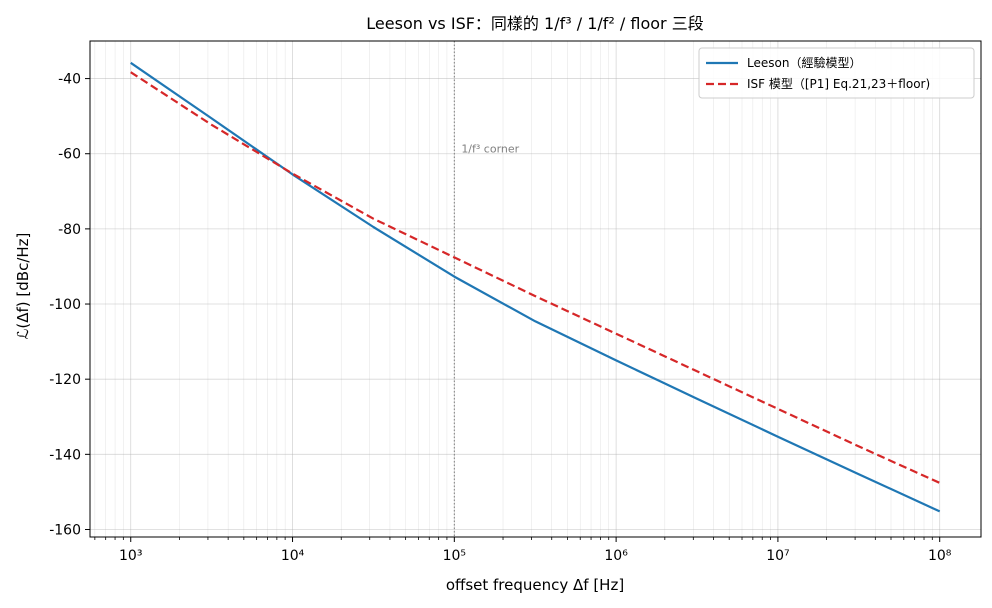 The image size is (992, 608). I want to click on x-axis-label: offset frequency Δf [Hz], so click(535, 585).